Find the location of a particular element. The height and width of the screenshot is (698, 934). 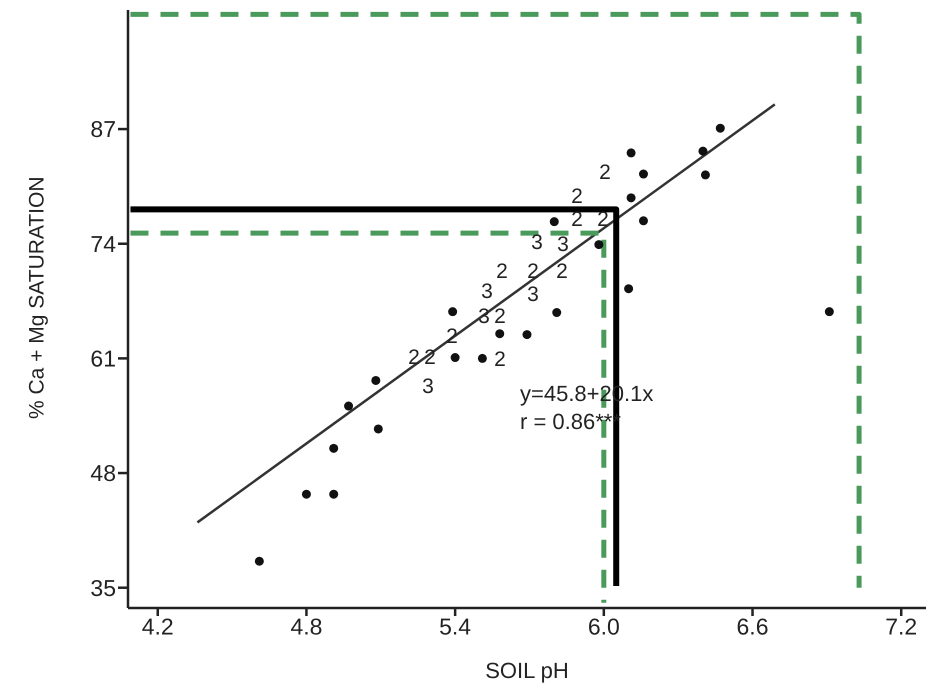

x-tick-label: 7.2 is located at coordinates (901, 626).